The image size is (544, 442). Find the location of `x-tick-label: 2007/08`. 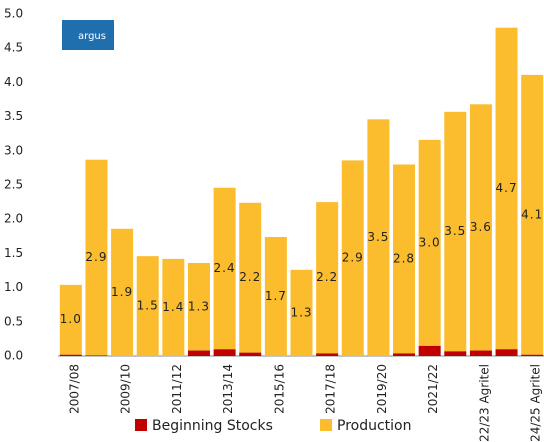

x-tick-label: 2007/08 is located at coordinates (74, 389).